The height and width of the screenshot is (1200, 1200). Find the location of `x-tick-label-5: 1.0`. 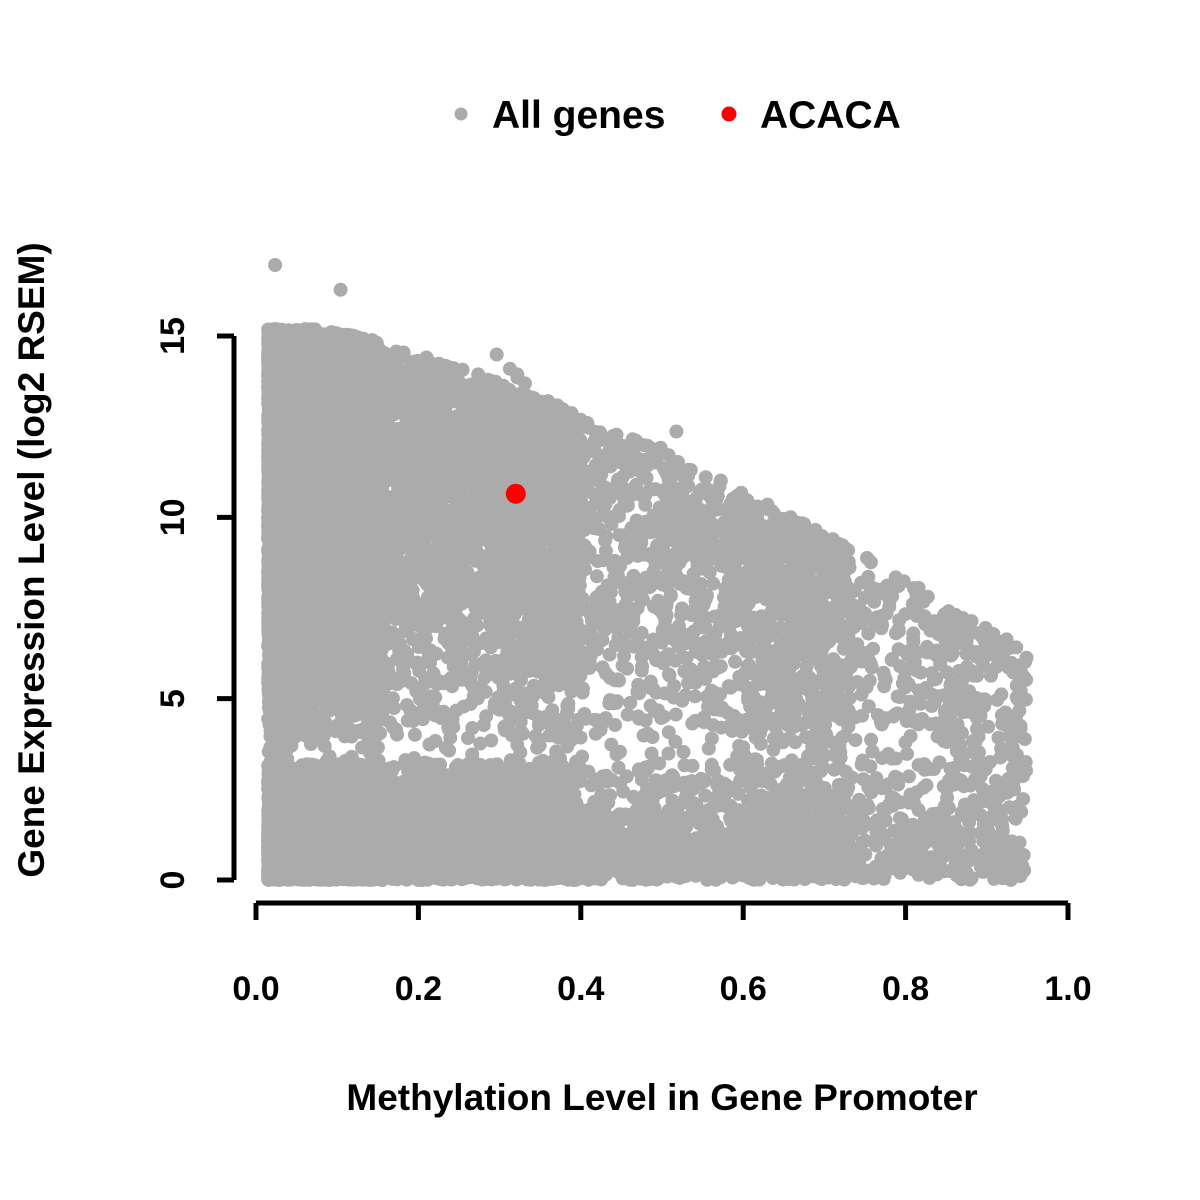

x-tick-label-5: 1.0 is located at coordinates (1067, 989).